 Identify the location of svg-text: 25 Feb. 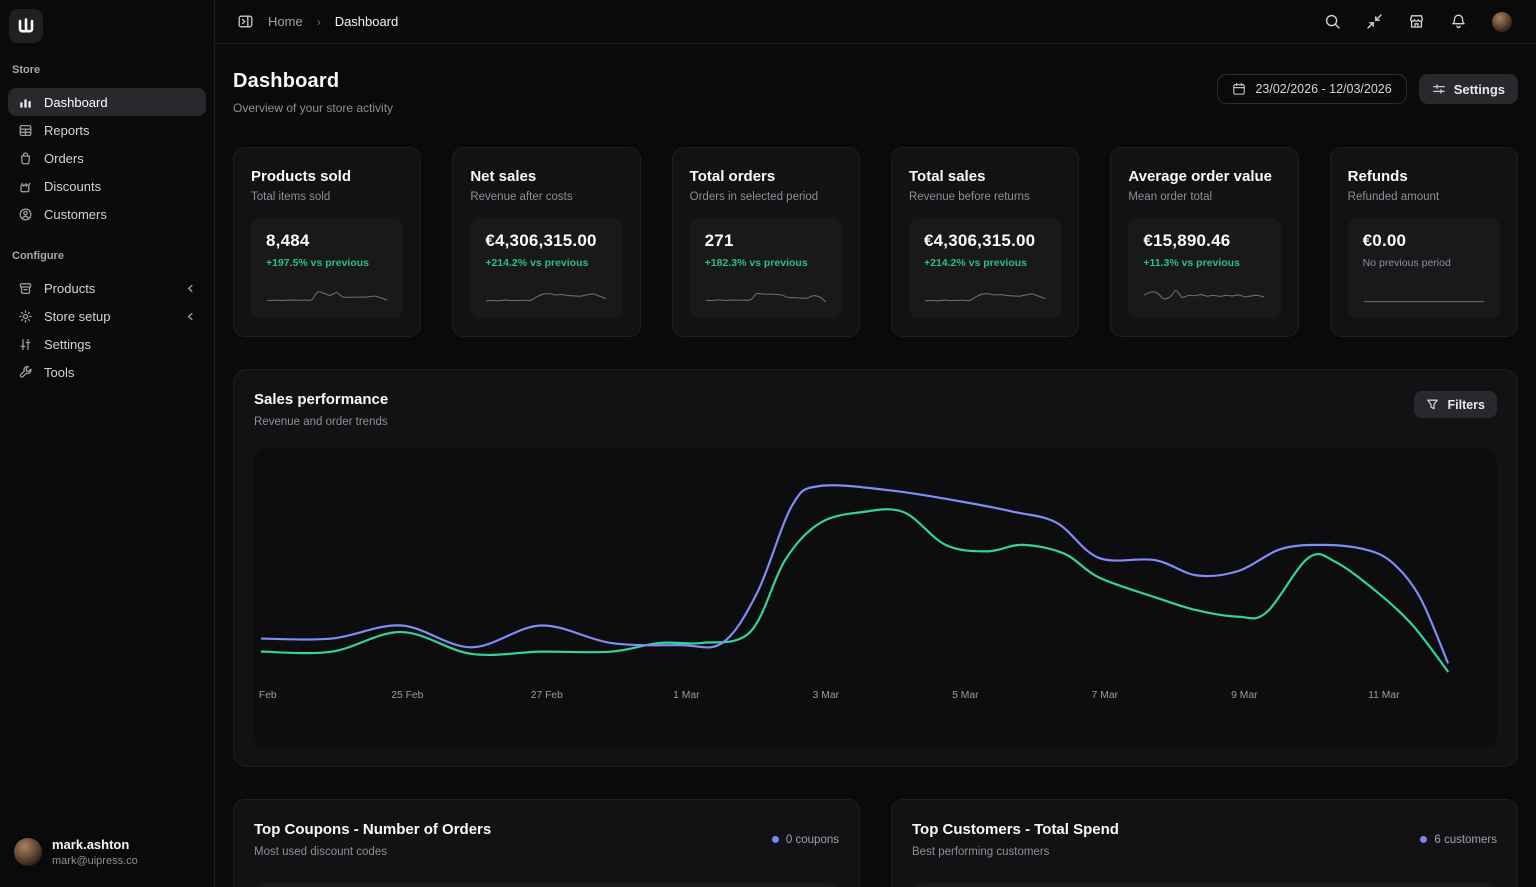
(407, 695).